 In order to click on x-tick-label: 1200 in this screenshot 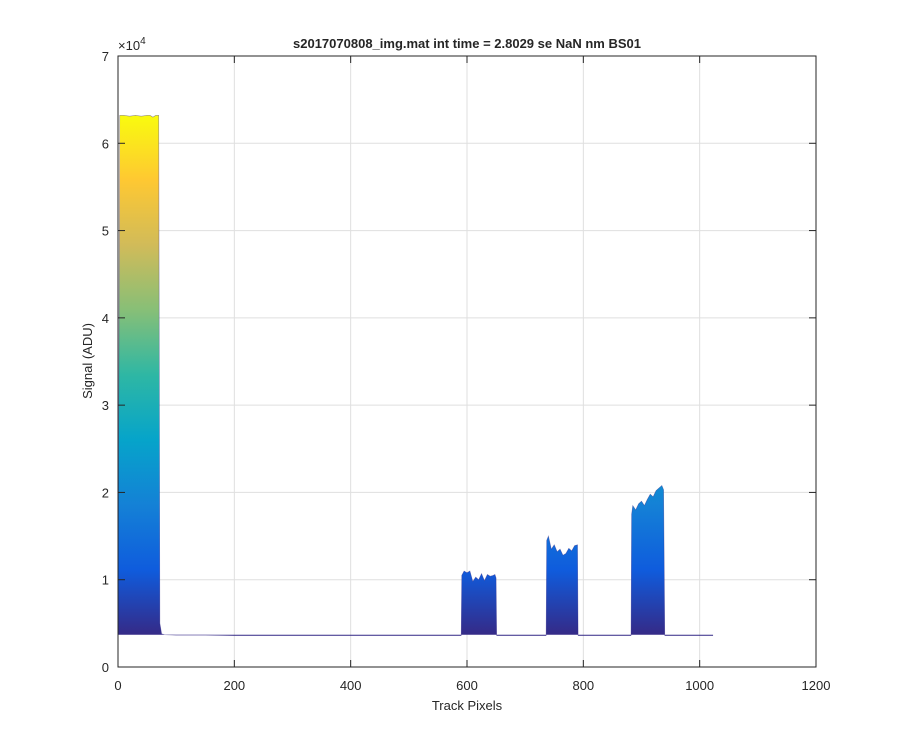, I will do `click(816, 685)`.